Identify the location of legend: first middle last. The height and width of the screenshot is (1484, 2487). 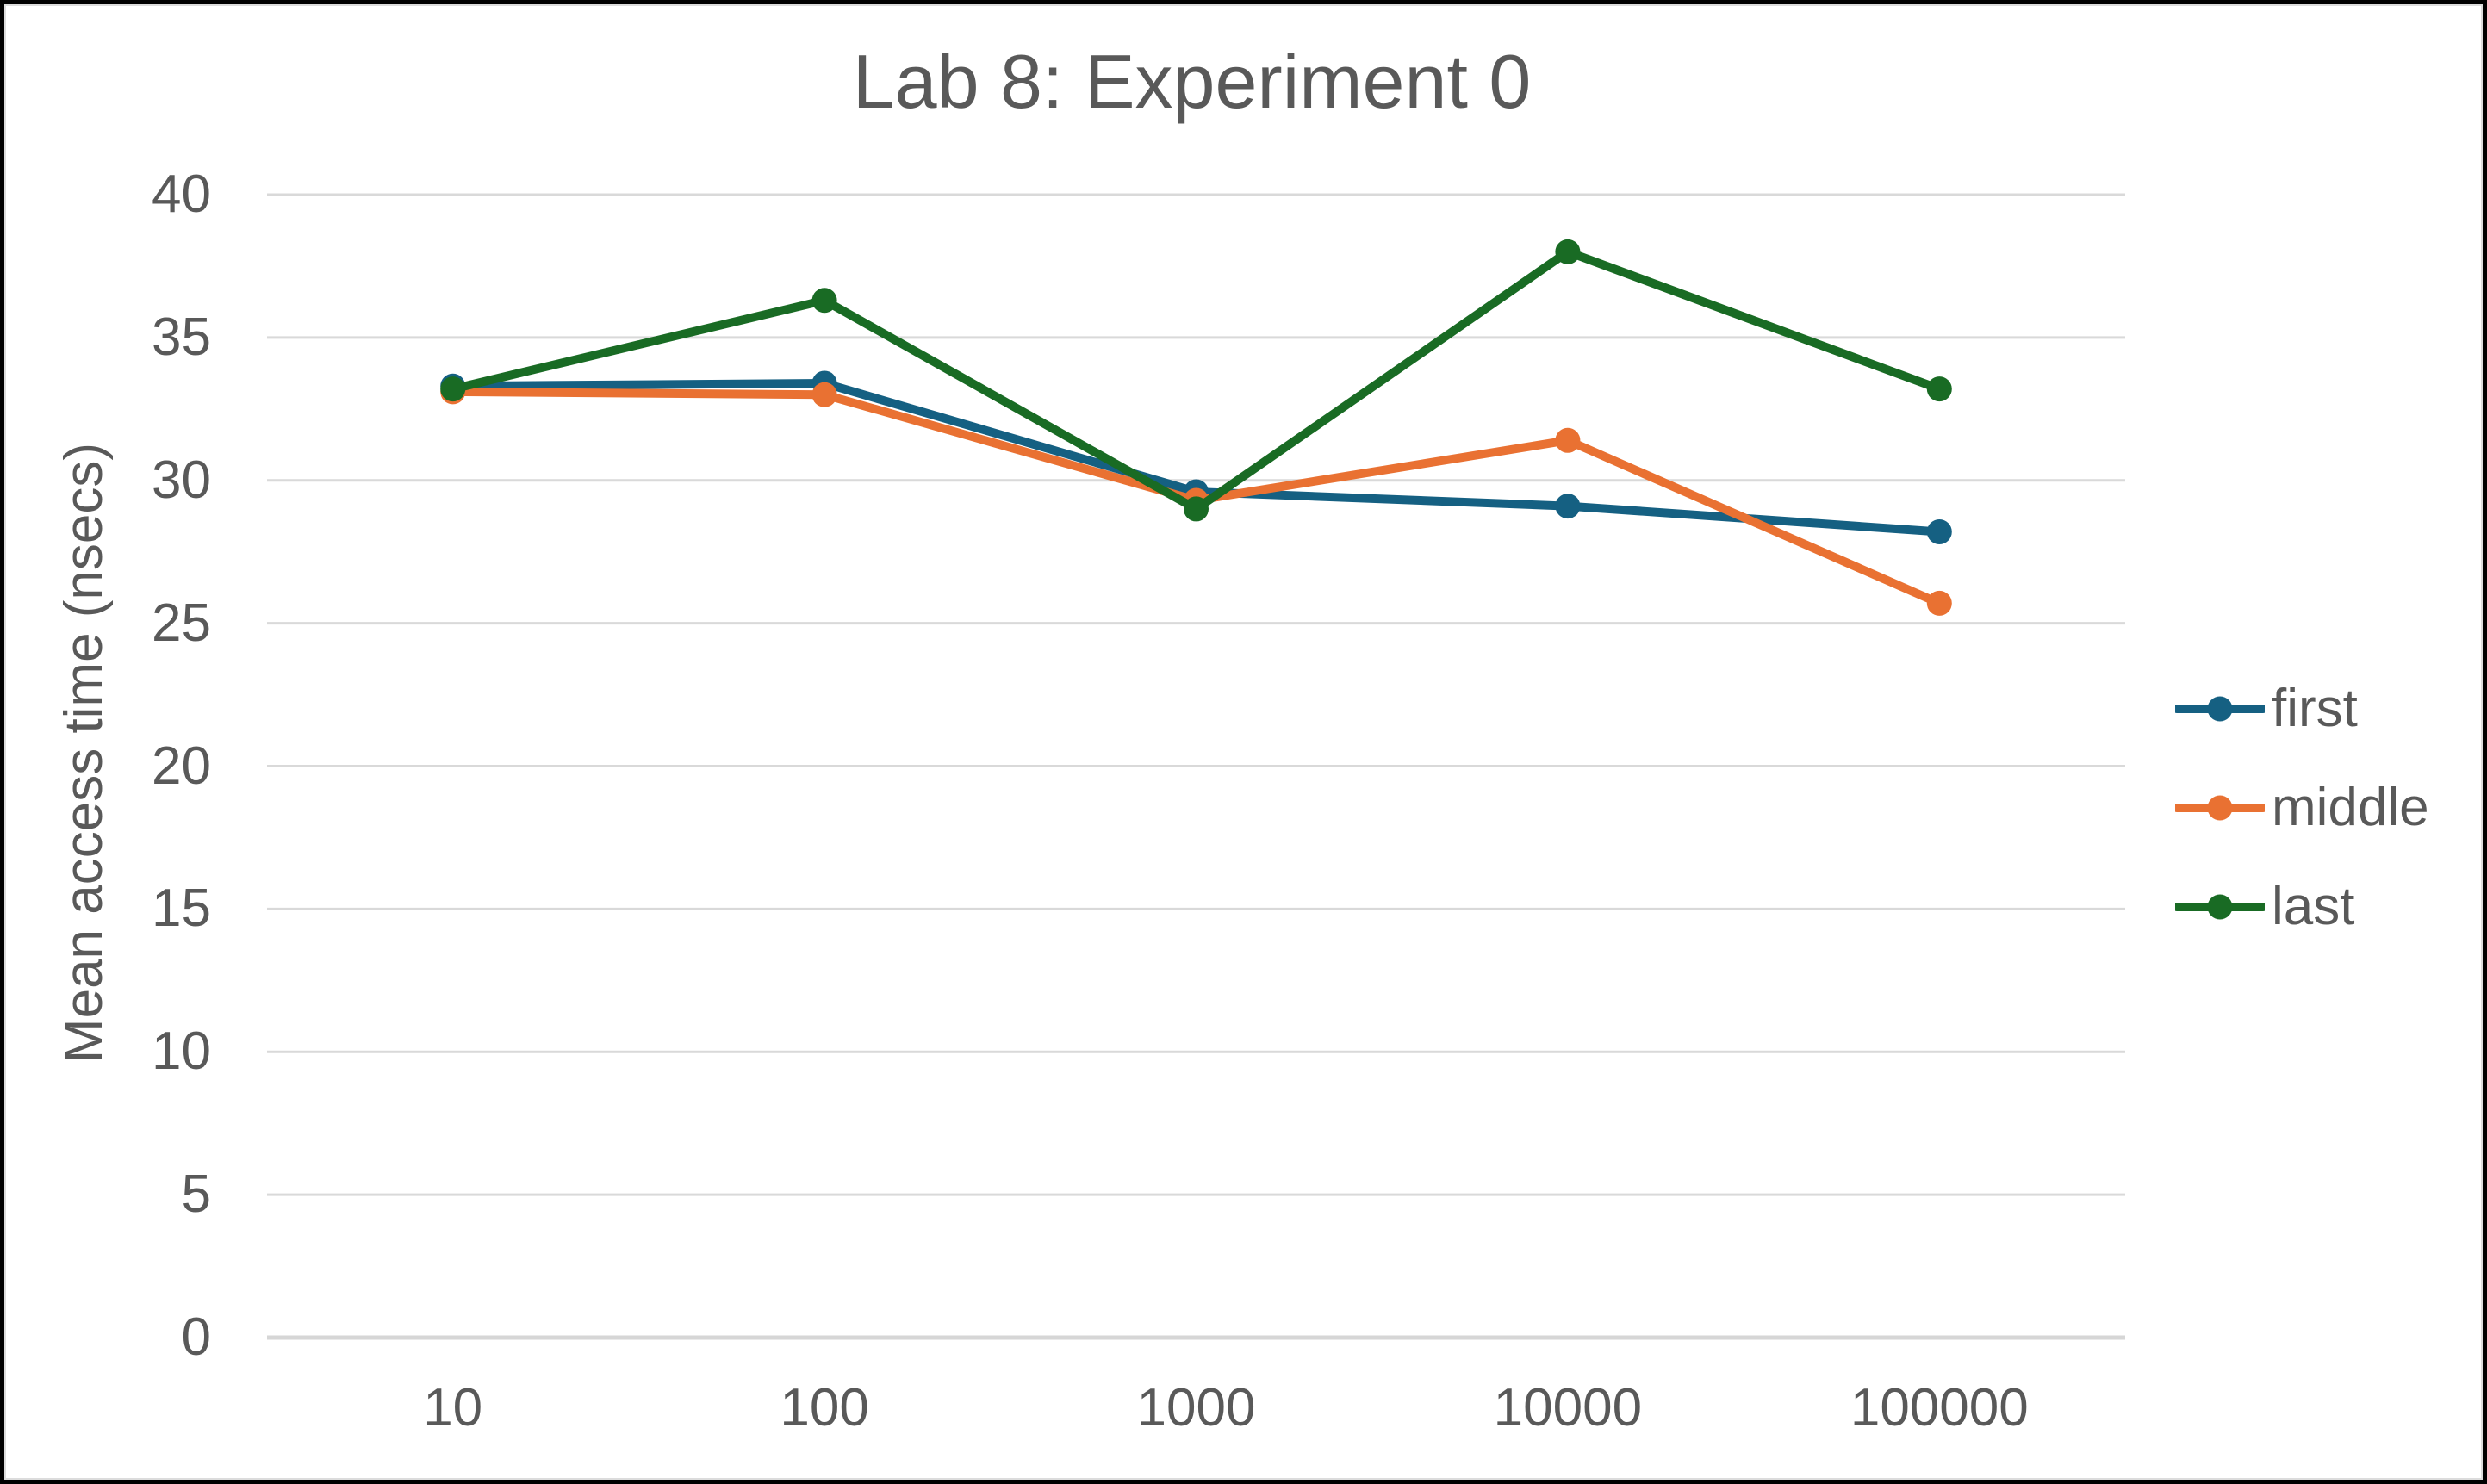
(2328, 742).